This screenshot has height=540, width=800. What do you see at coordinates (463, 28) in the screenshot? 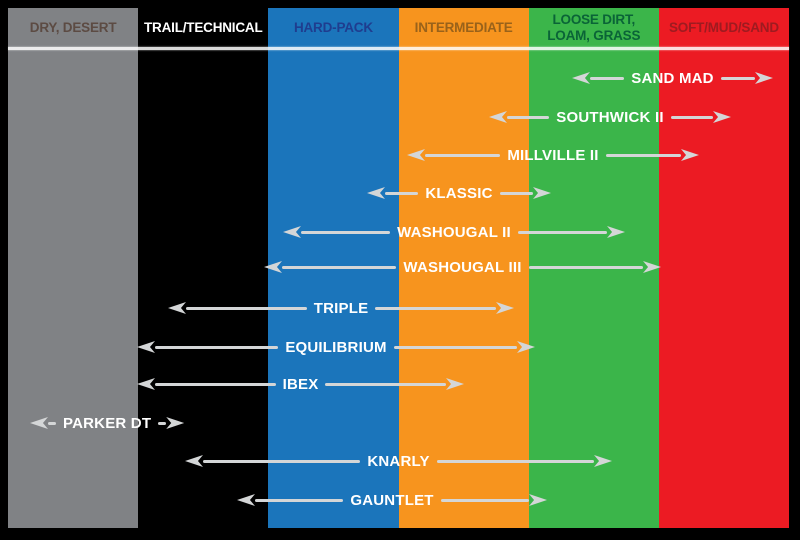
I see `column-header-intermediate: INTERMEDIATE` at bounding box center [463, 28].